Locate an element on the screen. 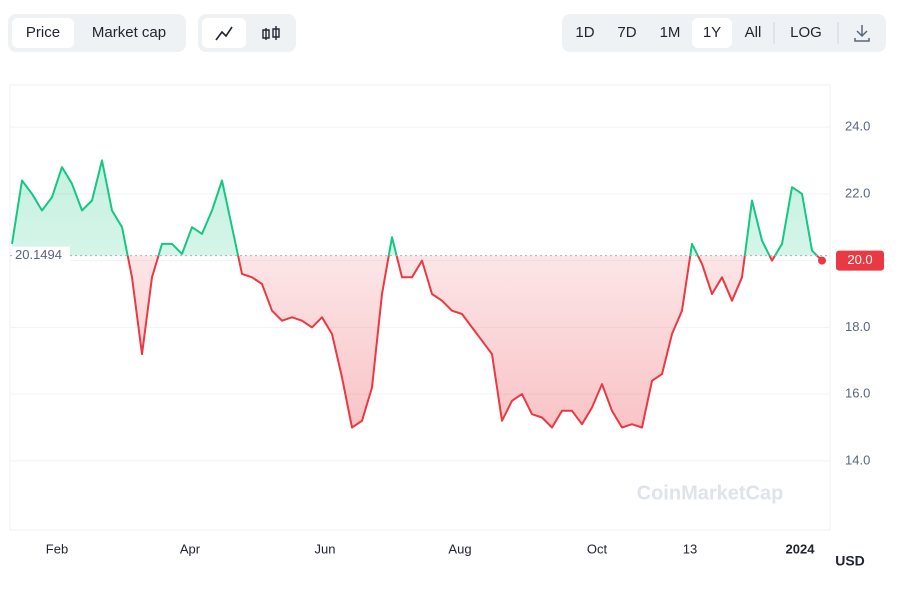 This screenshot has height=593, width=900. download-button is located at coordinates (862, 33).